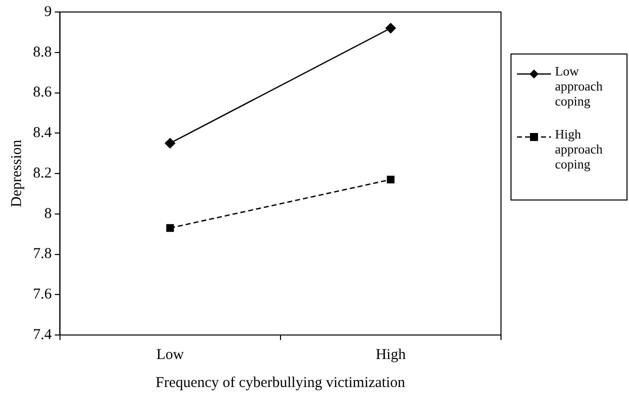 This screenshot has height=400, width=629. I want to click on x-axis-title: Frequency of cyberbullying victimization, so click(281, 382).